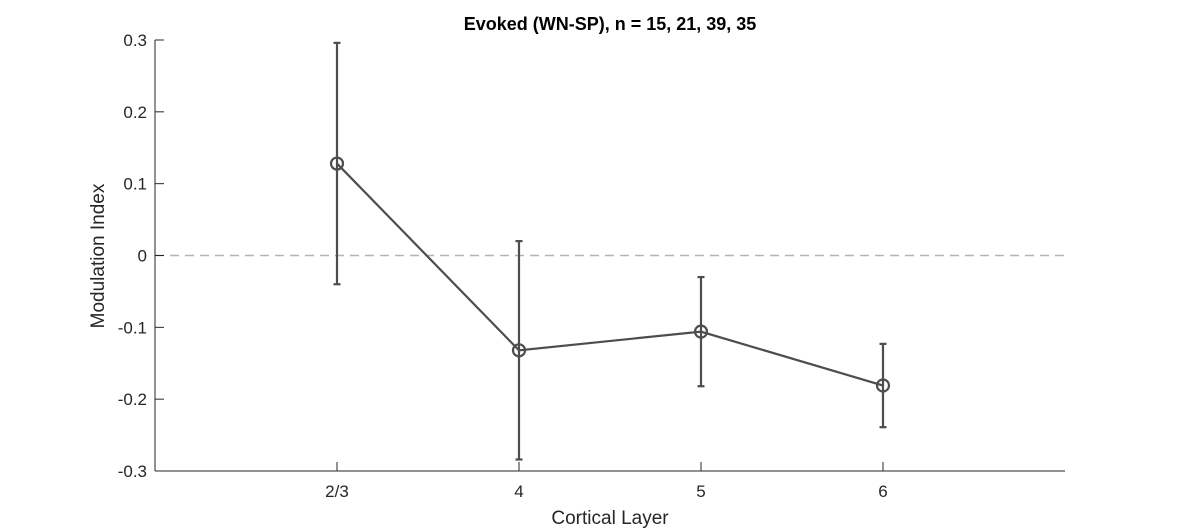  I want to click on y-tick-label: -0.3, so click(132, 471).